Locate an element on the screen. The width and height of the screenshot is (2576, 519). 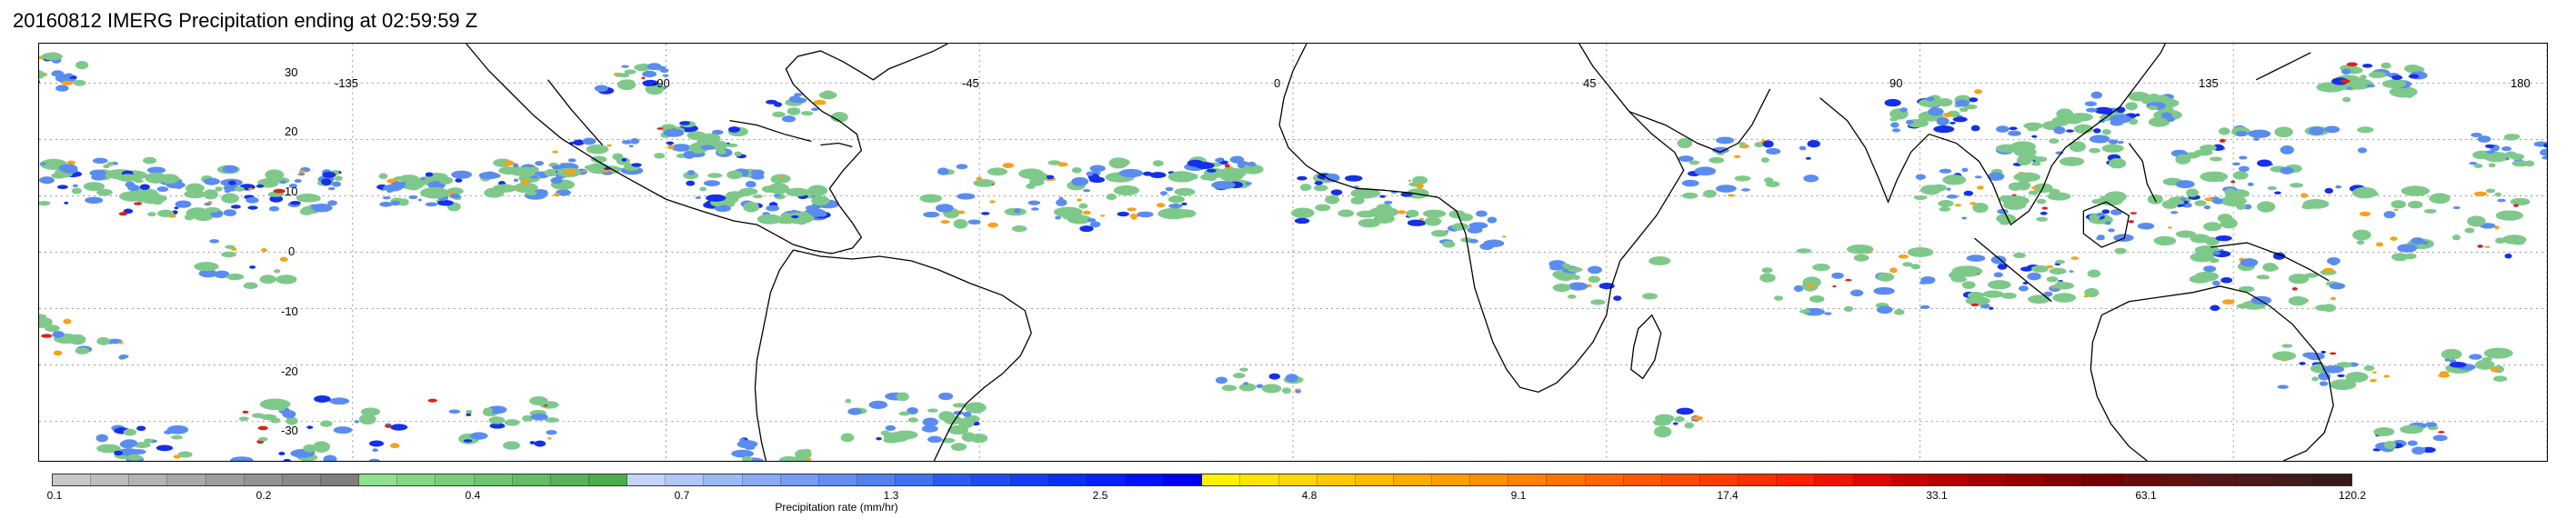
coastline-australia is located at coordinates (2212, 373).